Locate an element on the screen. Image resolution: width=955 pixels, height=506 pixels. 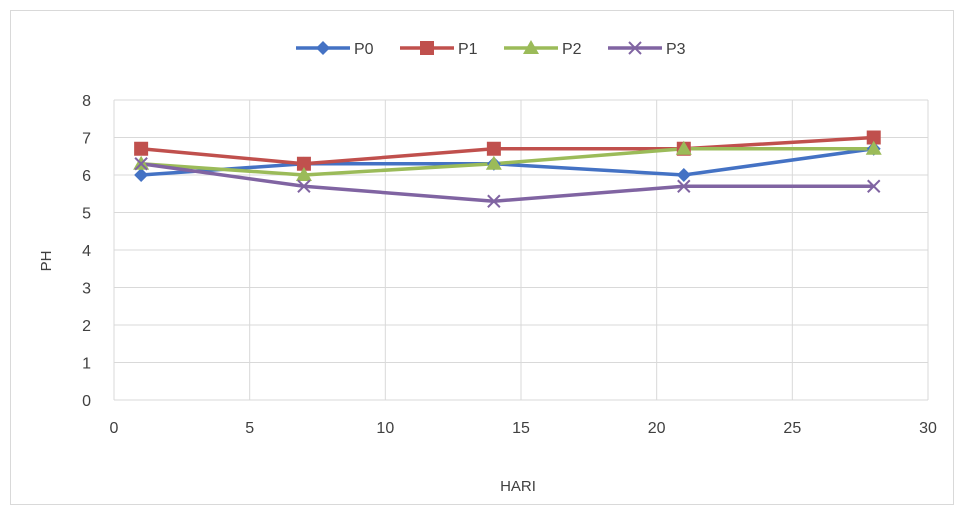
y-tick-label: 5 is located at coordinates (86, 214).